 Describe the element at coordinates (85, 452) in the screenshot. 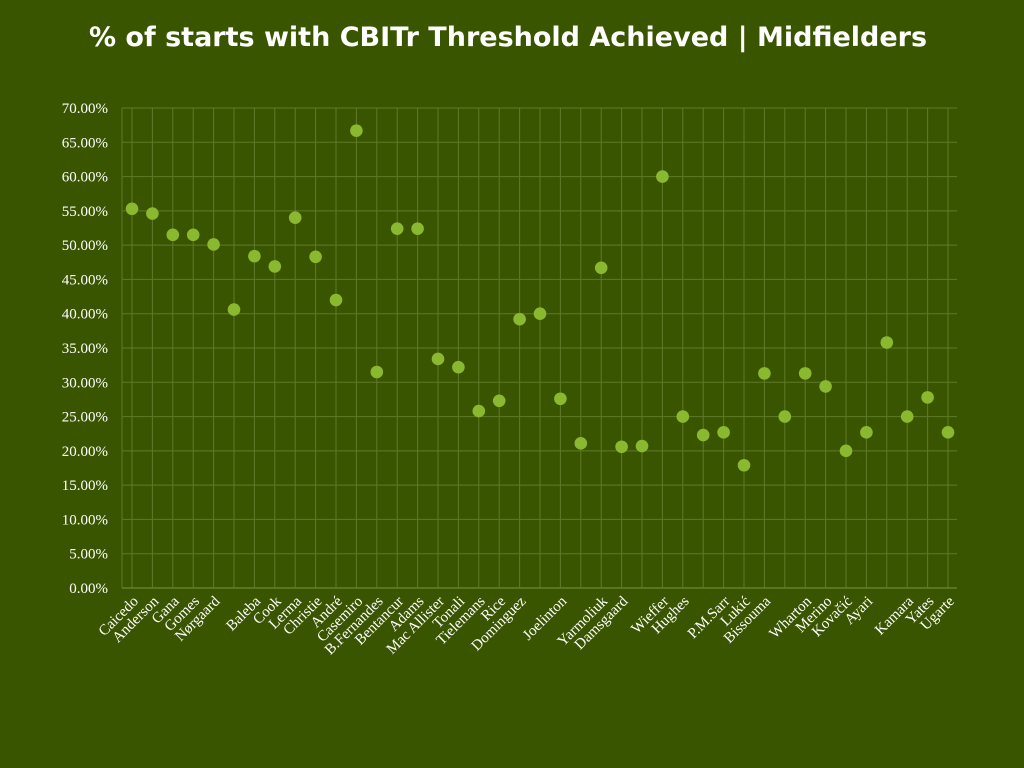

I see `y-tick-label: 20.00%` at that location.